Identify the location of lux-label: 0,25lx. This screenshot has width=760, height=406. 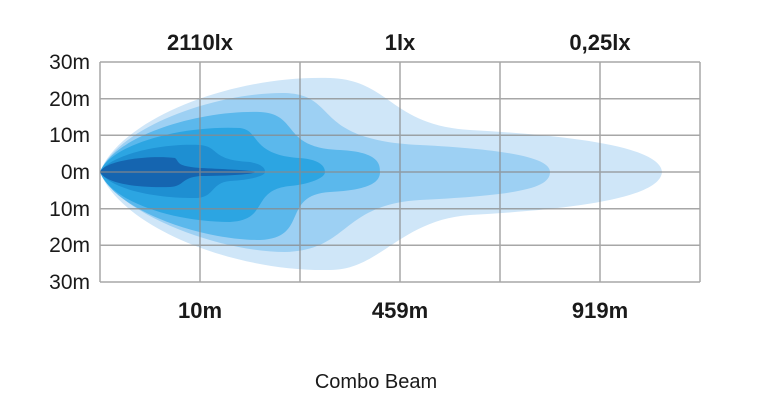
(600, 42).